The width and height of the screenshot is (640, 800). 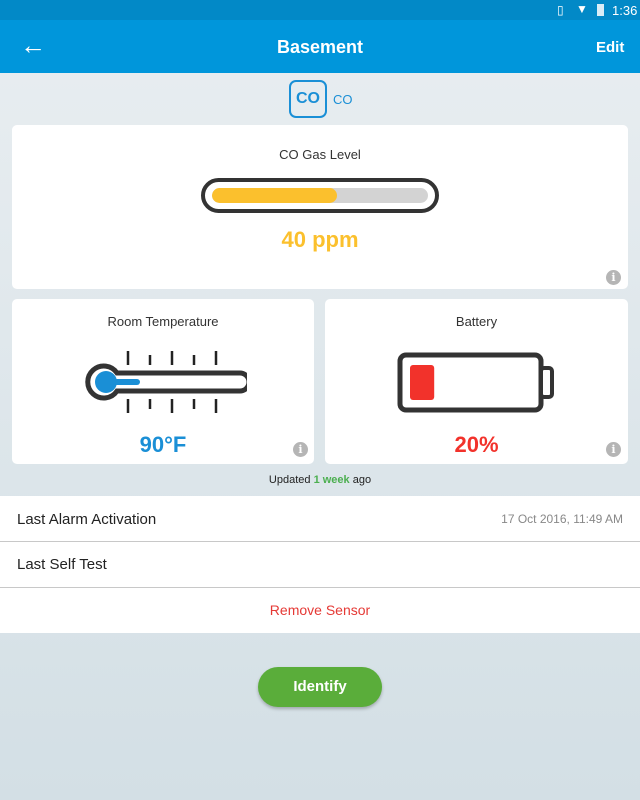 I want to click on last-self-test-row: Last Self Test, so click(x=320, y=565).